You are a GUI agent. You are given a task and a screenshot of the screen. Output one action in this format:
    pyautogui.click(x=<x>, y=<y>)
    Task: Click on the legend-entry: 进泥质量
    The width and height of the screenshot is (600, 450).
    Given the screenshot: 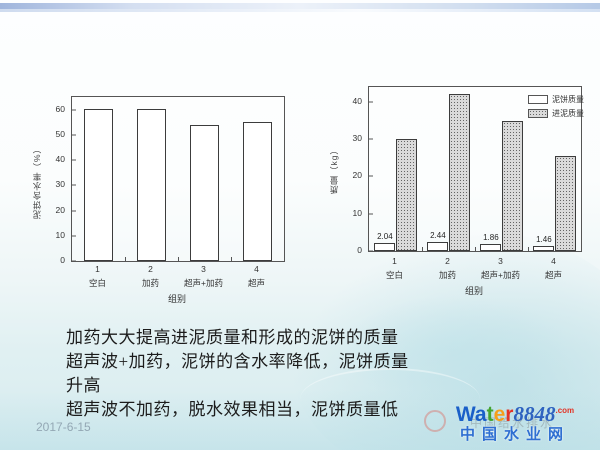 What is the action you would take?
    pyautogui.click(x=556, y=113)
    